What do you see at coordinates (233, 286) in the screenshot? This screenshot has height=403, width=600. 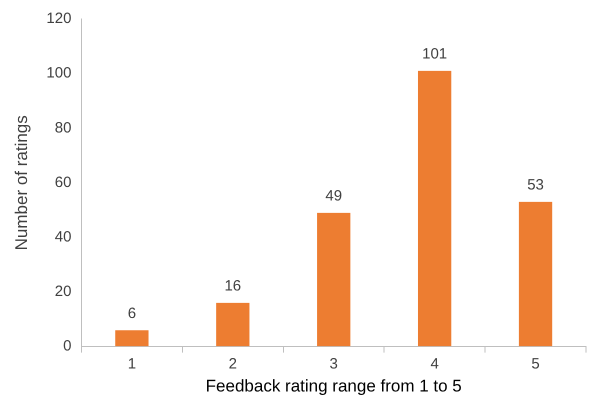 I see `data-label: 16` at bounding box center [233, 286].